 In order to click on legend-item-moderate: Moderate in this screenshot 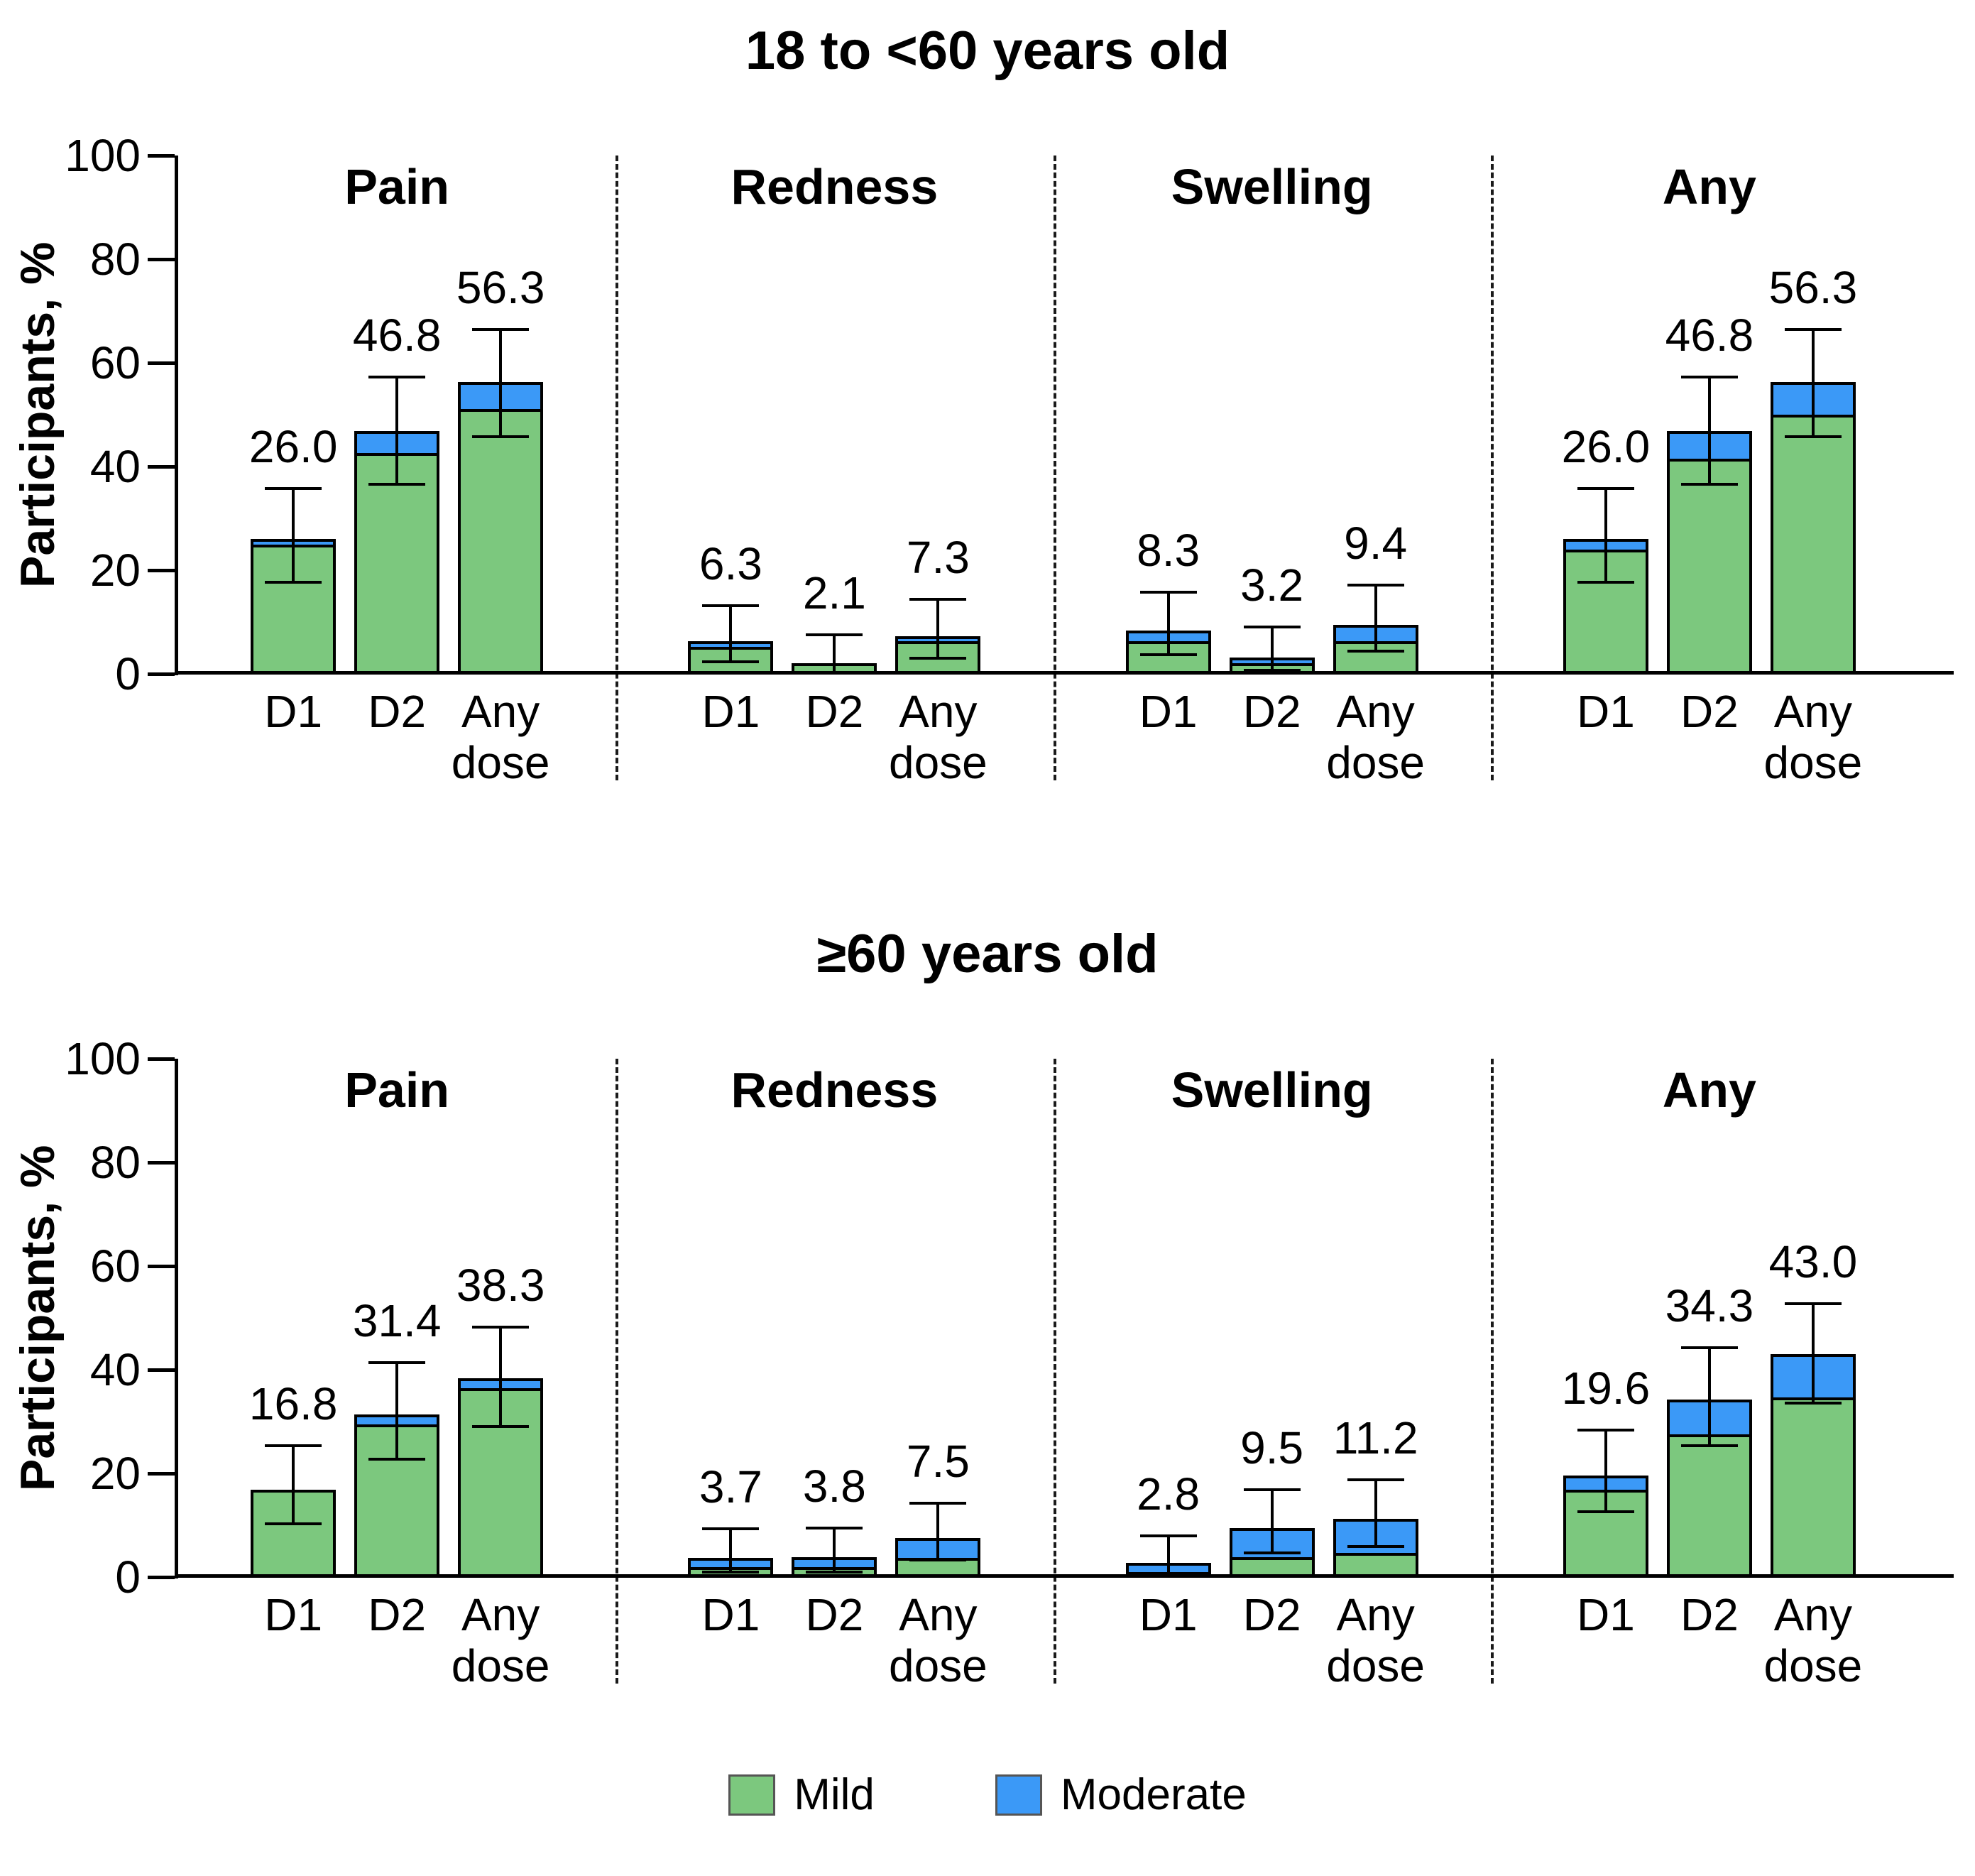, I will do `click(1121, 1794)`.